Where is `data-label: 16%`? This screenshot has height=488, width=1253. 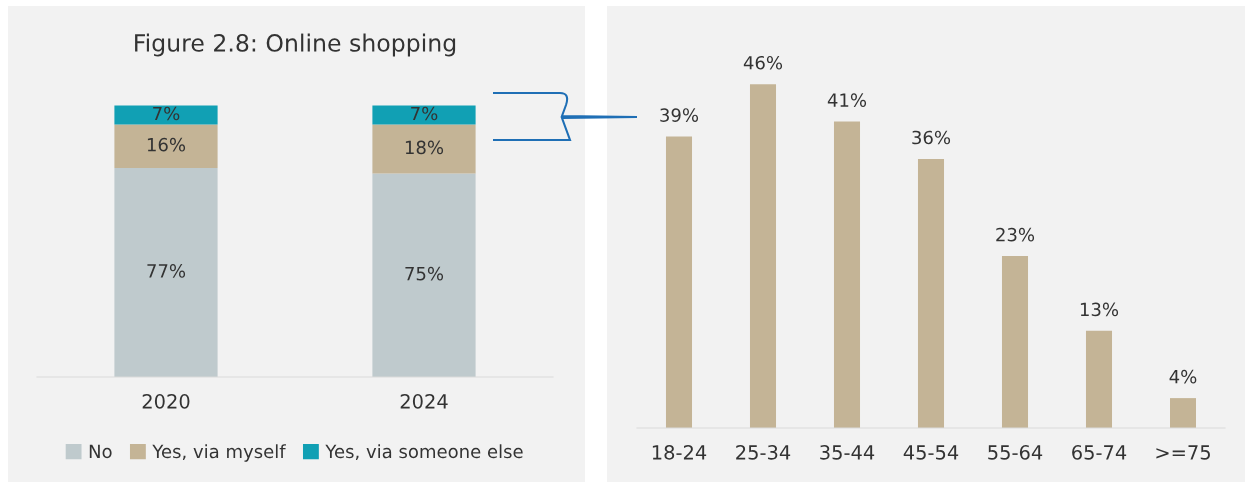 data-label: 16% is located at coordinates (166, 144).